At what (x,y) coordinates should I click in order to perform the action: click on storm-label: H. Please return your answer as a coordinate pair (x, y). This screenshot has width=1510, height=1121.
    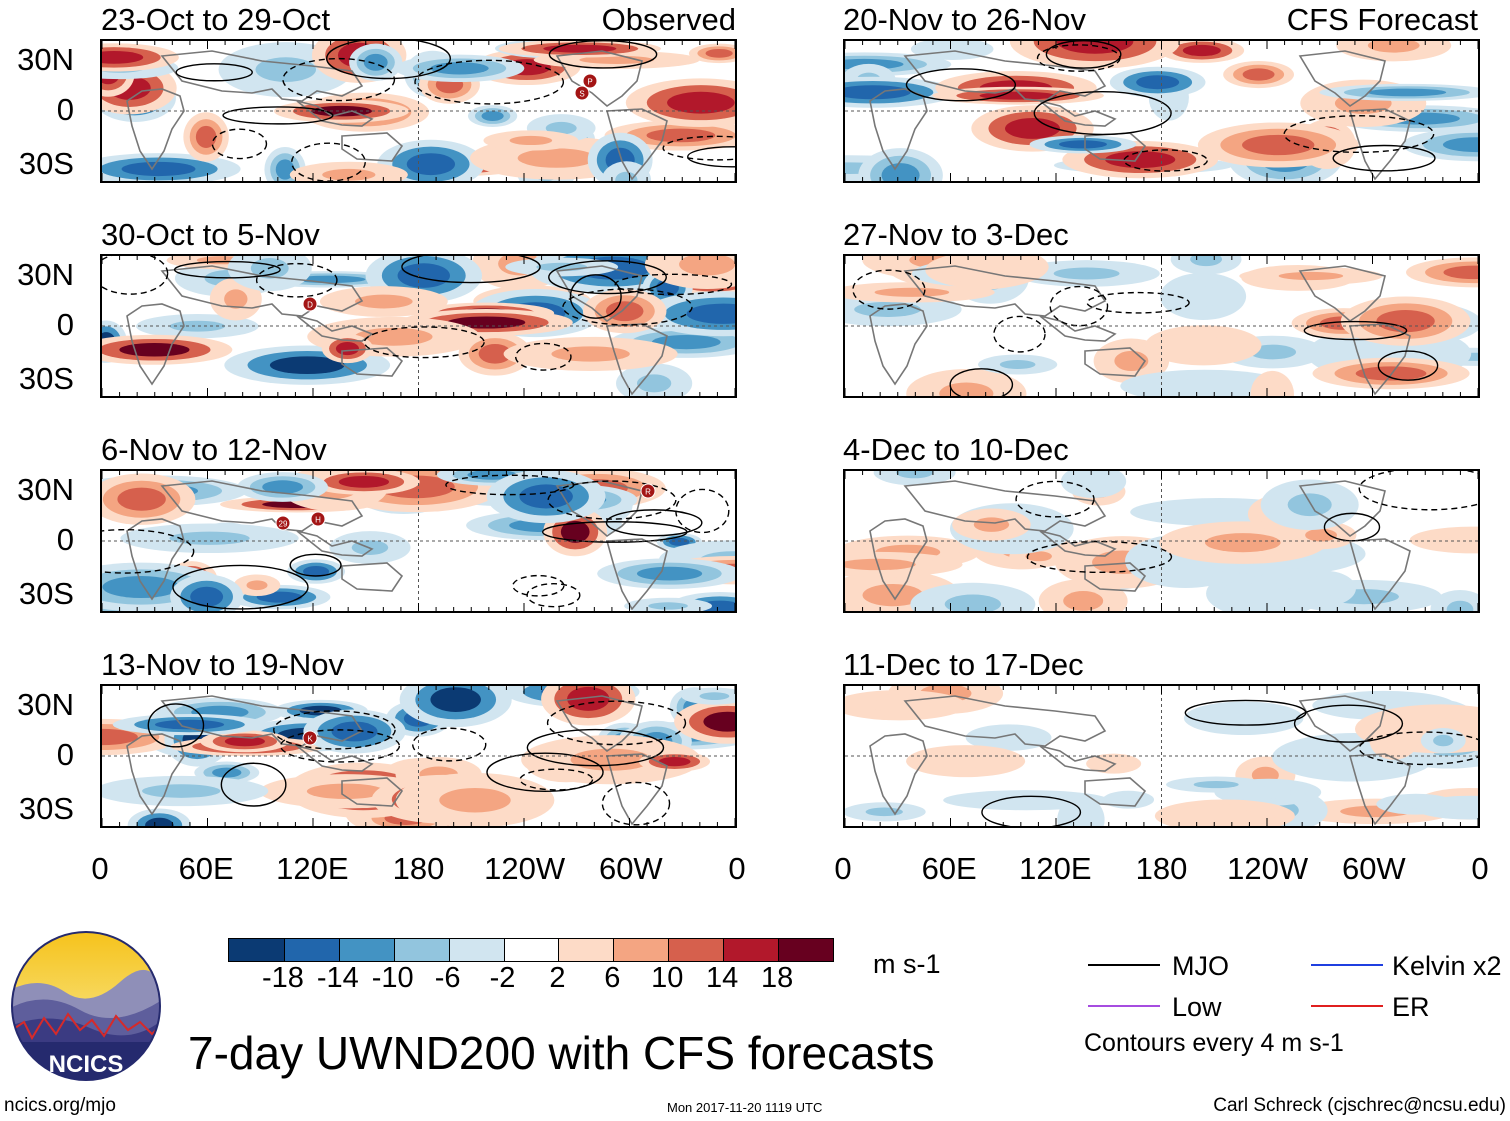
    Looking at the image, I should click on (318, 520).